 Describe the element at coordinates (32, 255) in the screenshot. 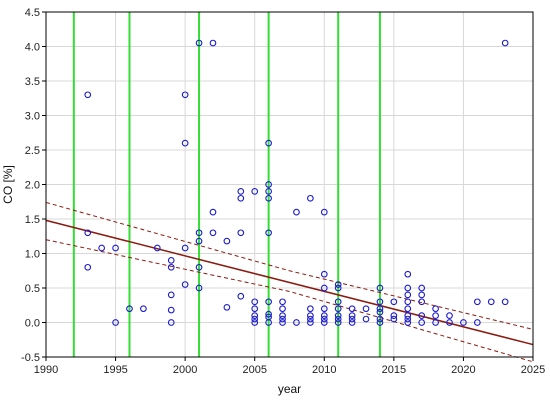

I see `y-tick-label: 1.0` at that location.